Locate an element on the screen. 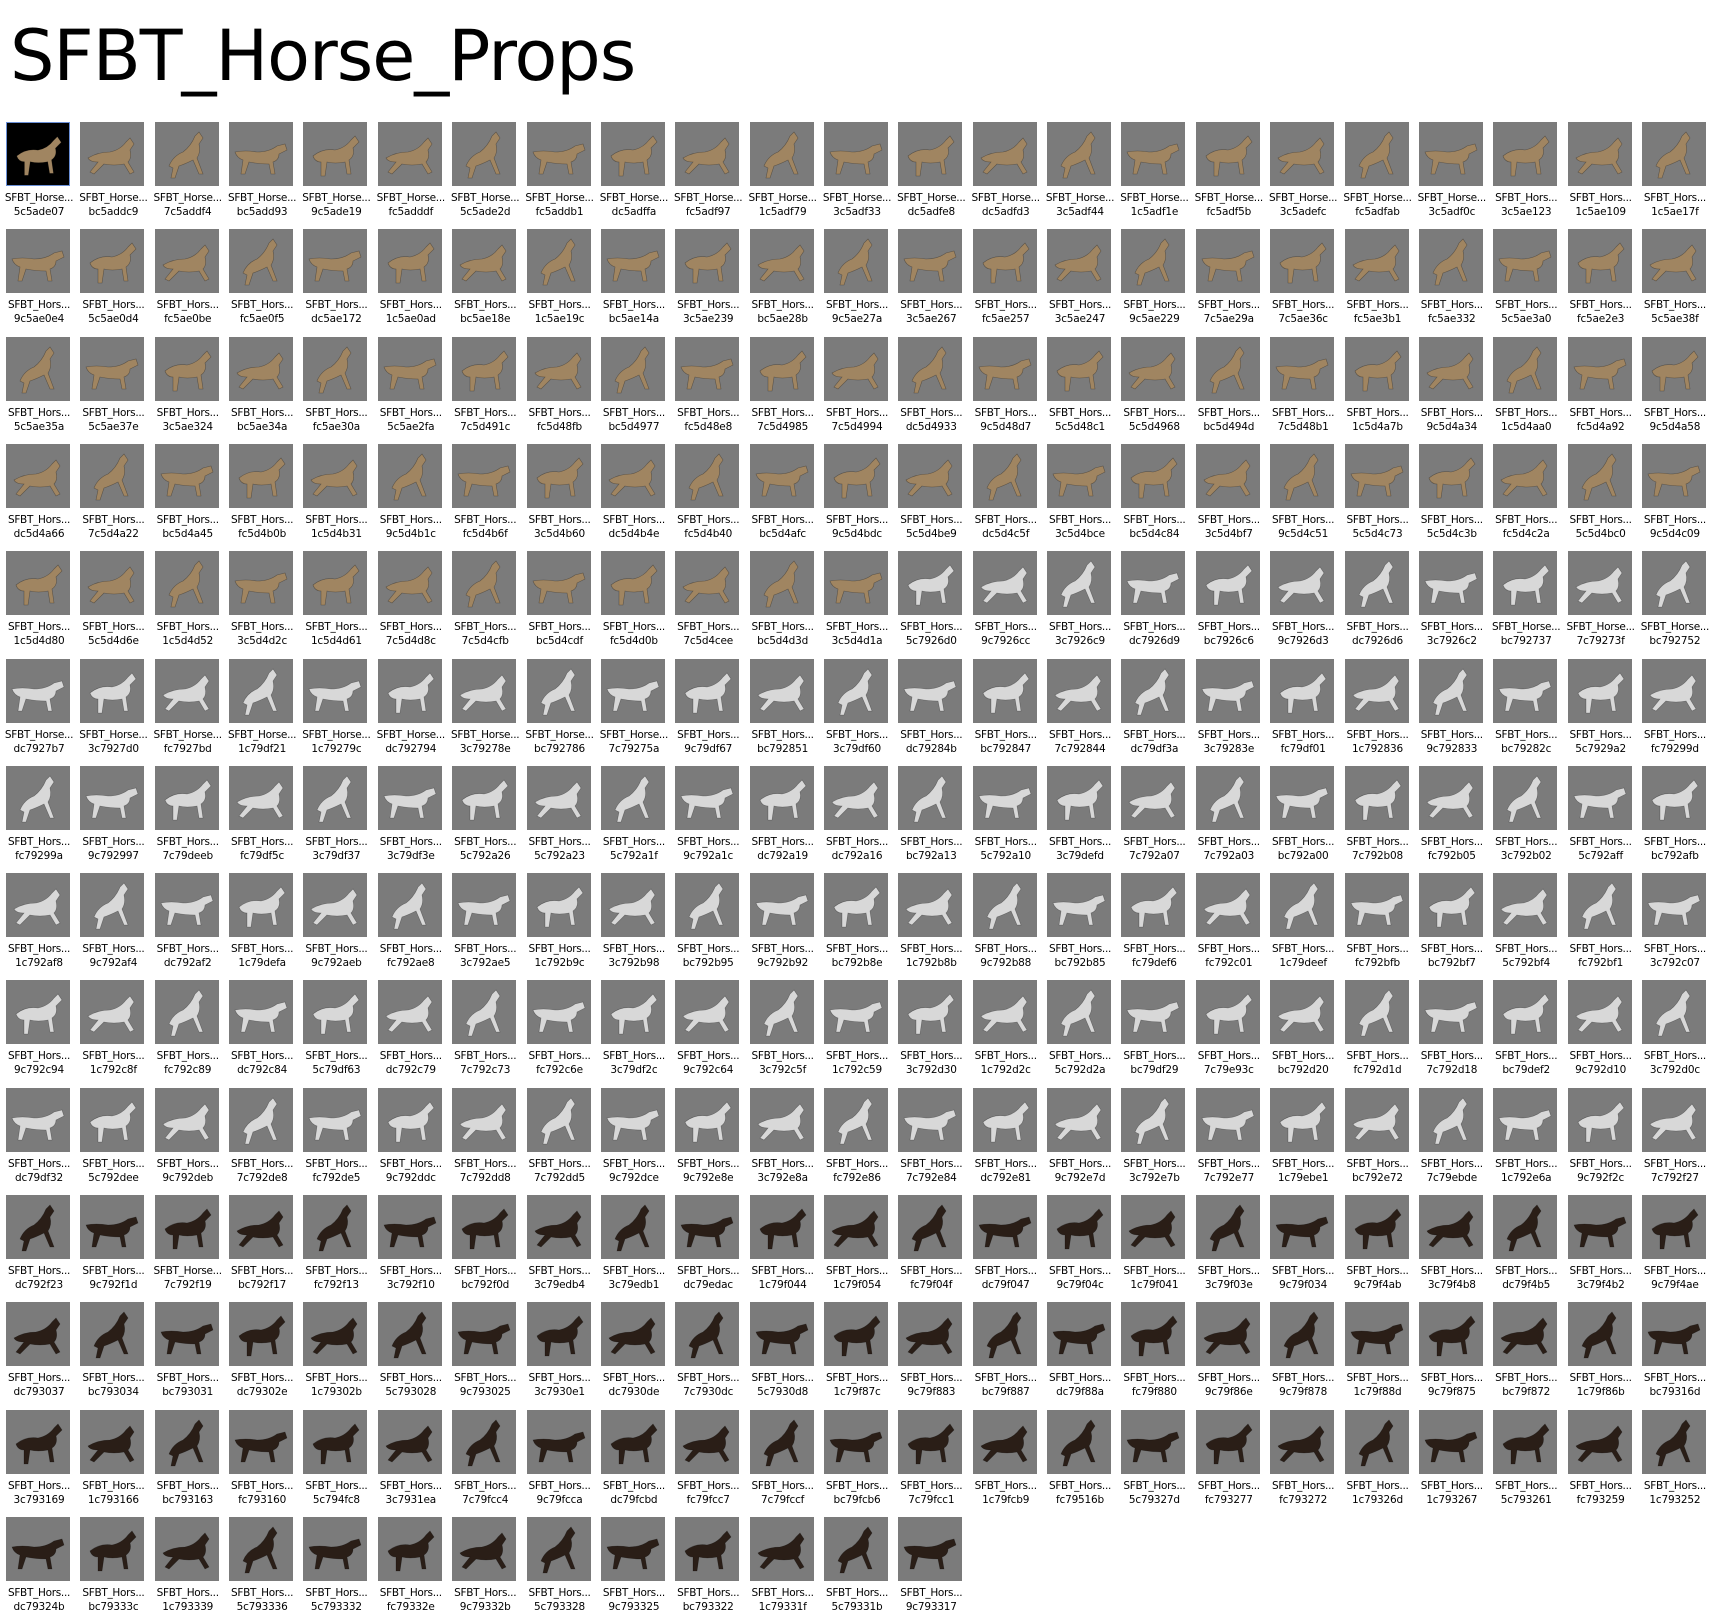 The width and height of the screenshot is (1710, 1624). thumbnail-item: SFBT_Hors... 5c793336 is located at coordinates (264, 1570).